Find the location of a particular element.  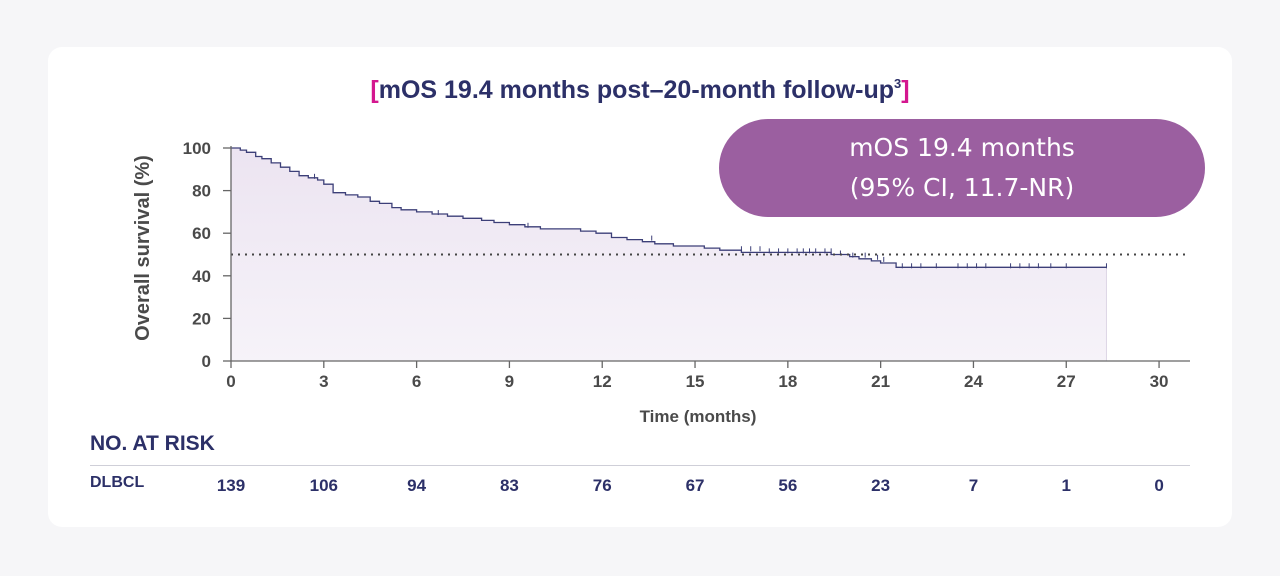

at-risk-value: 7 is located at coordinates (973, 485).